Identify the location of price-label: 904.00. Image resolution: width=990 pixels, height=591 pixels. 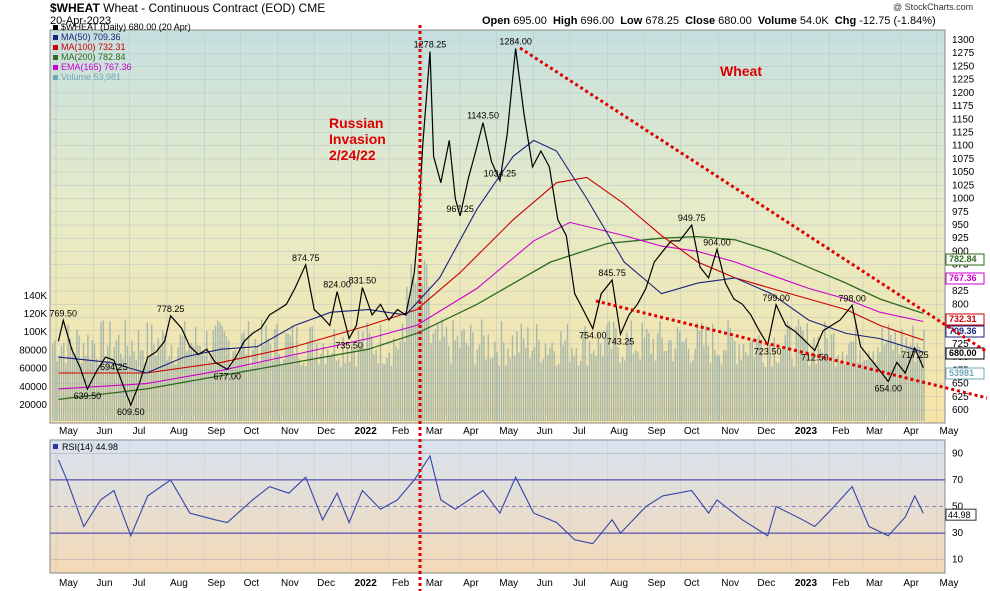
(717, 242).